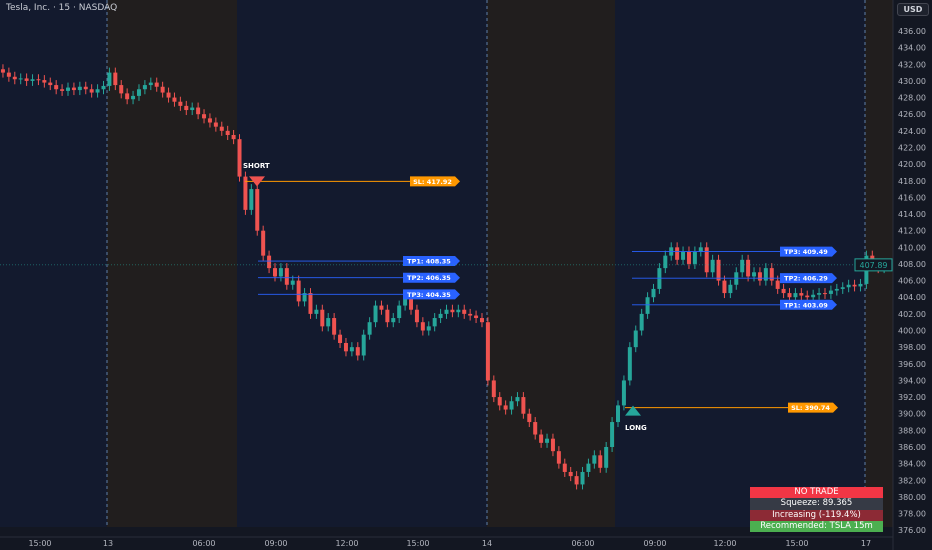 This screenshot has width=932, height=550. Describe the element at coordinates (912, 48) in the screenshot. I see `y-tick-label: 434.00` at that location.